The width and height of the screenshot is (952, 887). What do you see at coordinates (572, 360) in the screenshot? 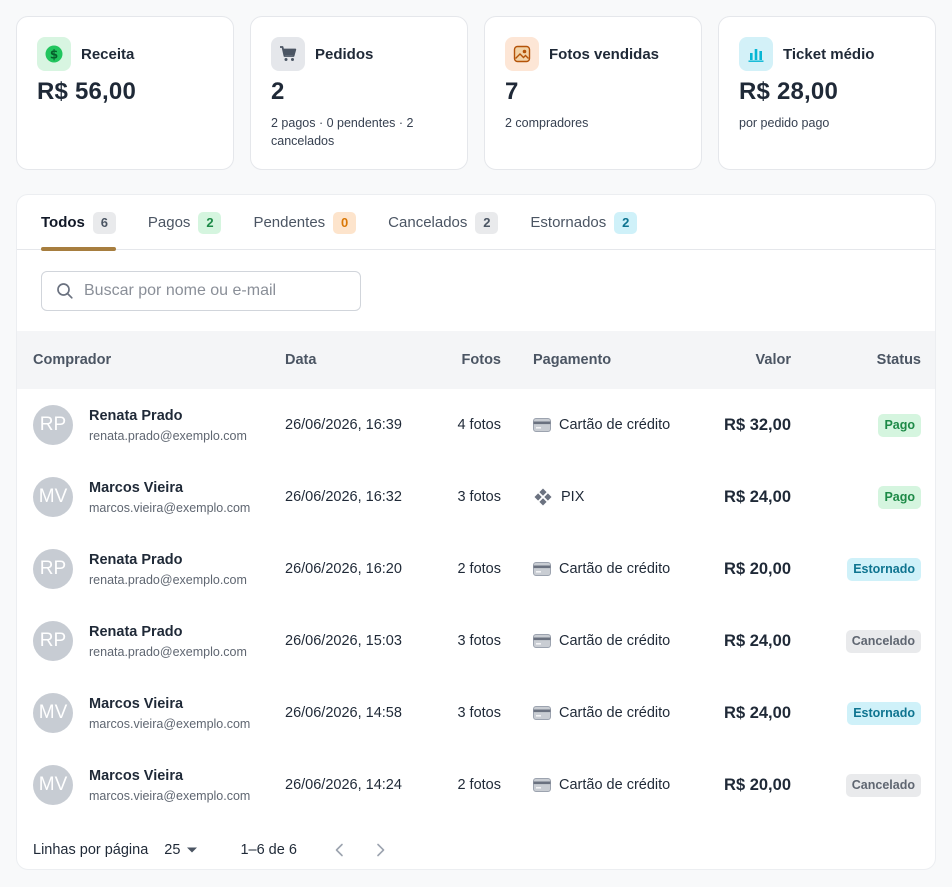
I see `column-header-payment: Pagamento` at bounding box center [572, 360].